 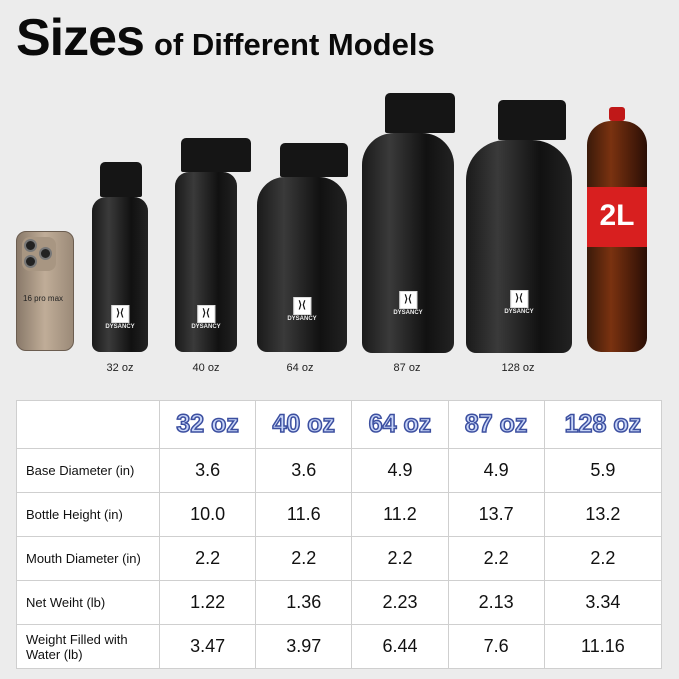 I want to click on cell: 1.22, so click(x=207, y=602).